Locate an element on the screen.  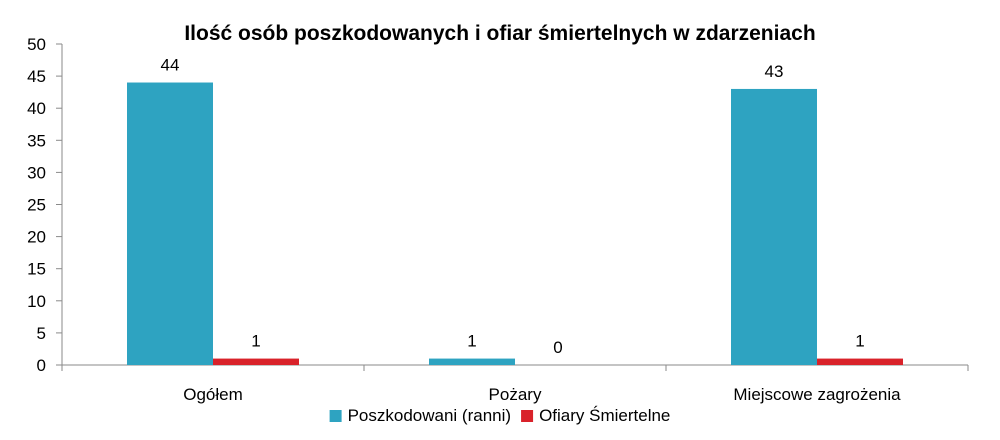
data-label: 0 is located at coordinates (557, 347).